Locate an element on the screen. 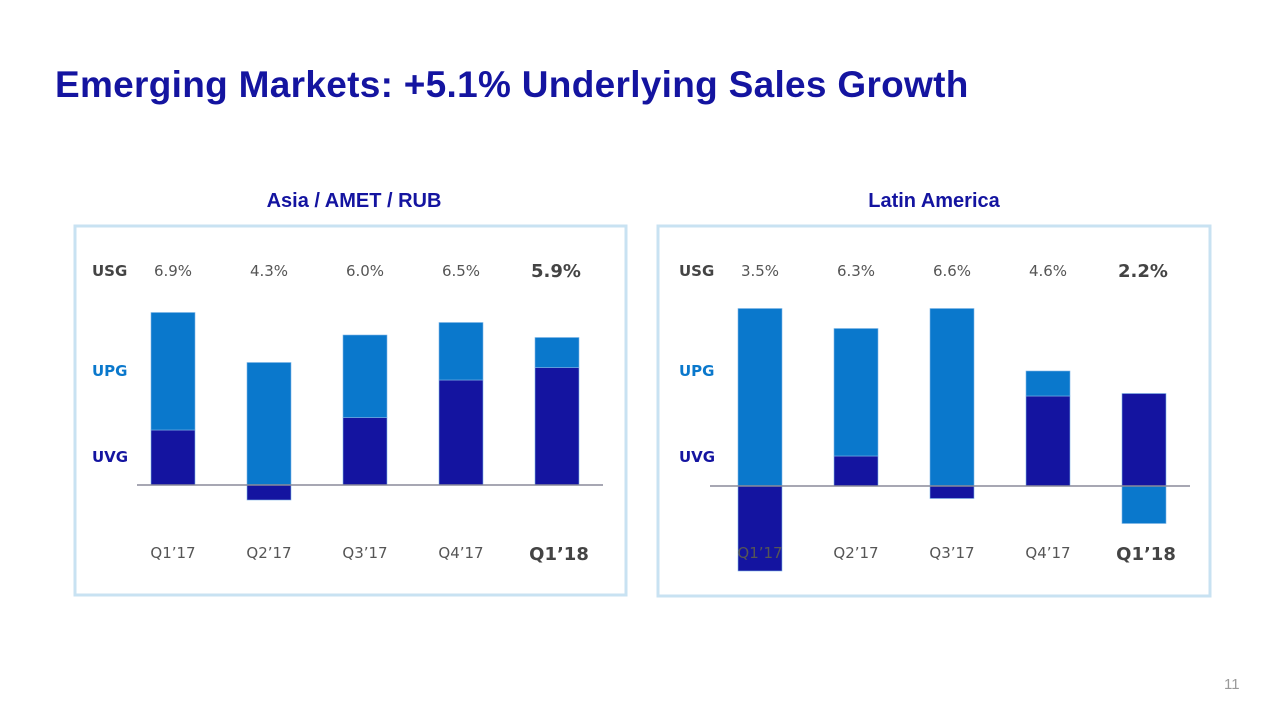 The width and height of the screenshot is (1280, 720). usg-value: 3.5% is located at coordinates (760, 271).